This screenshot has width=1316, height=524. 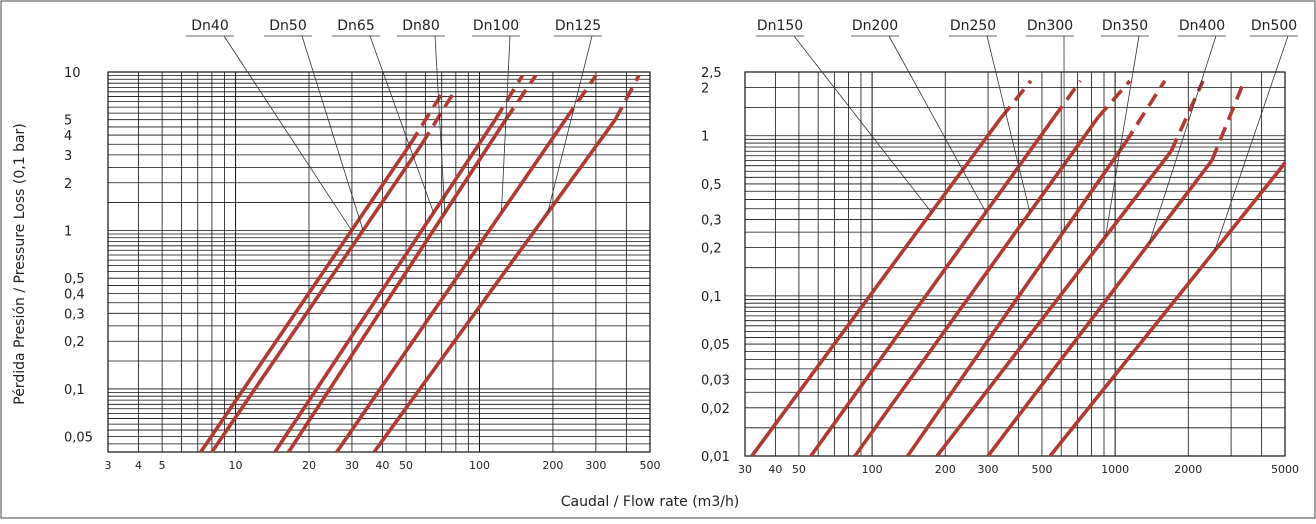 What do you see at coordinates (715, 381) in the screenshot?
I see `y-tick-label: 0,03` at bounding box center [715, 381].